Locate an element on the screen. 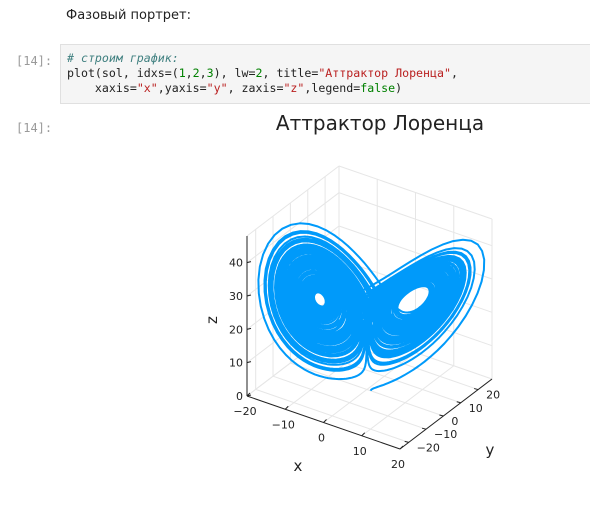  series-line-trajectory is located at coordinates (371, 306).